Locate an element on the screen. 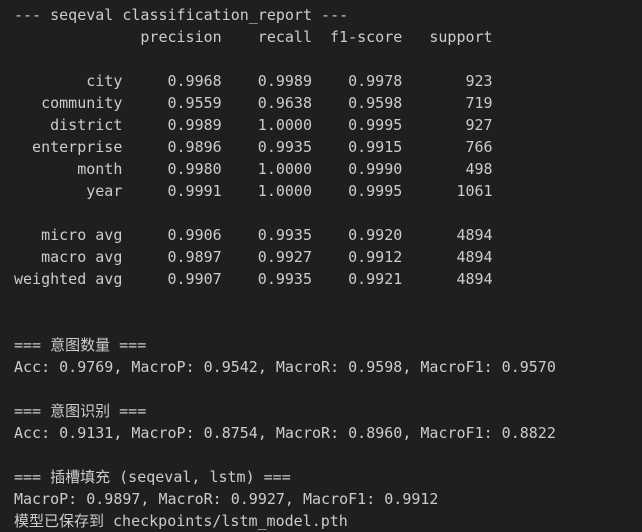  cell-support: 1061 is located at coordinates (474, 191).